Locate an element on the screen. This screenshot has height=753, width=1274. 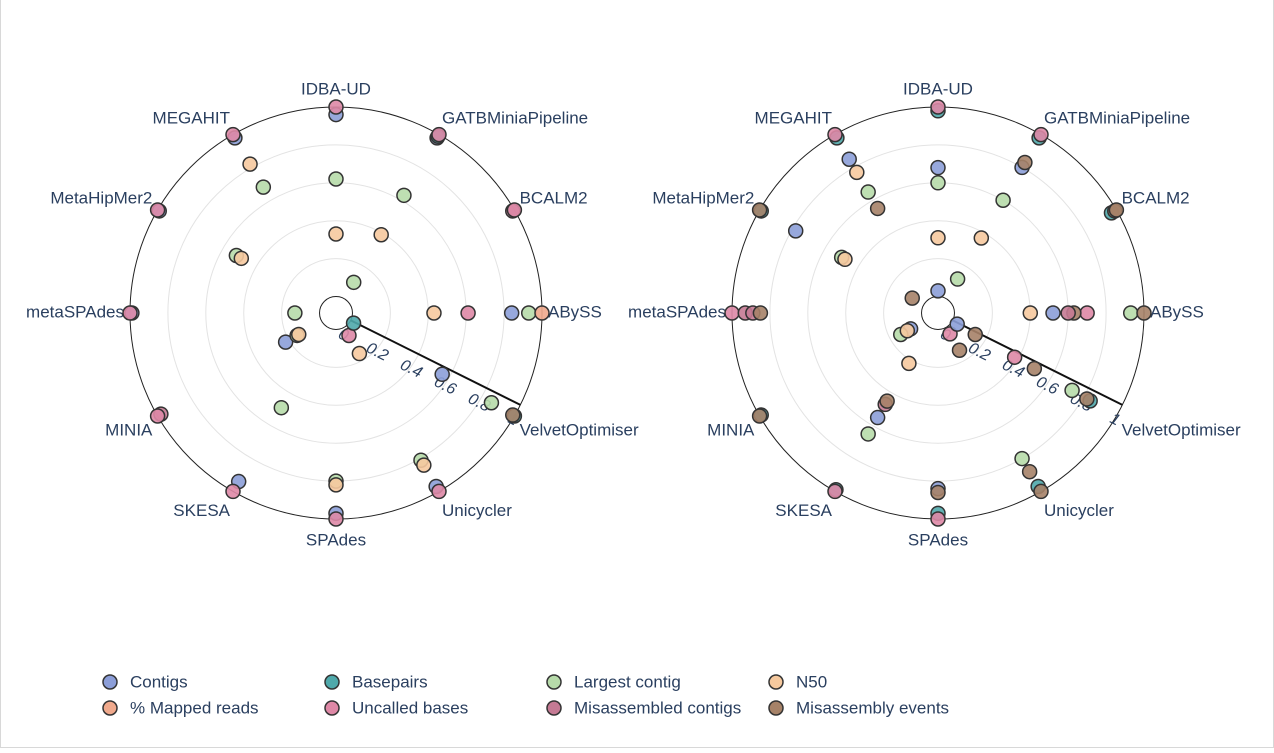
legend-item: Basepairs is located at coordinates (376, 681).